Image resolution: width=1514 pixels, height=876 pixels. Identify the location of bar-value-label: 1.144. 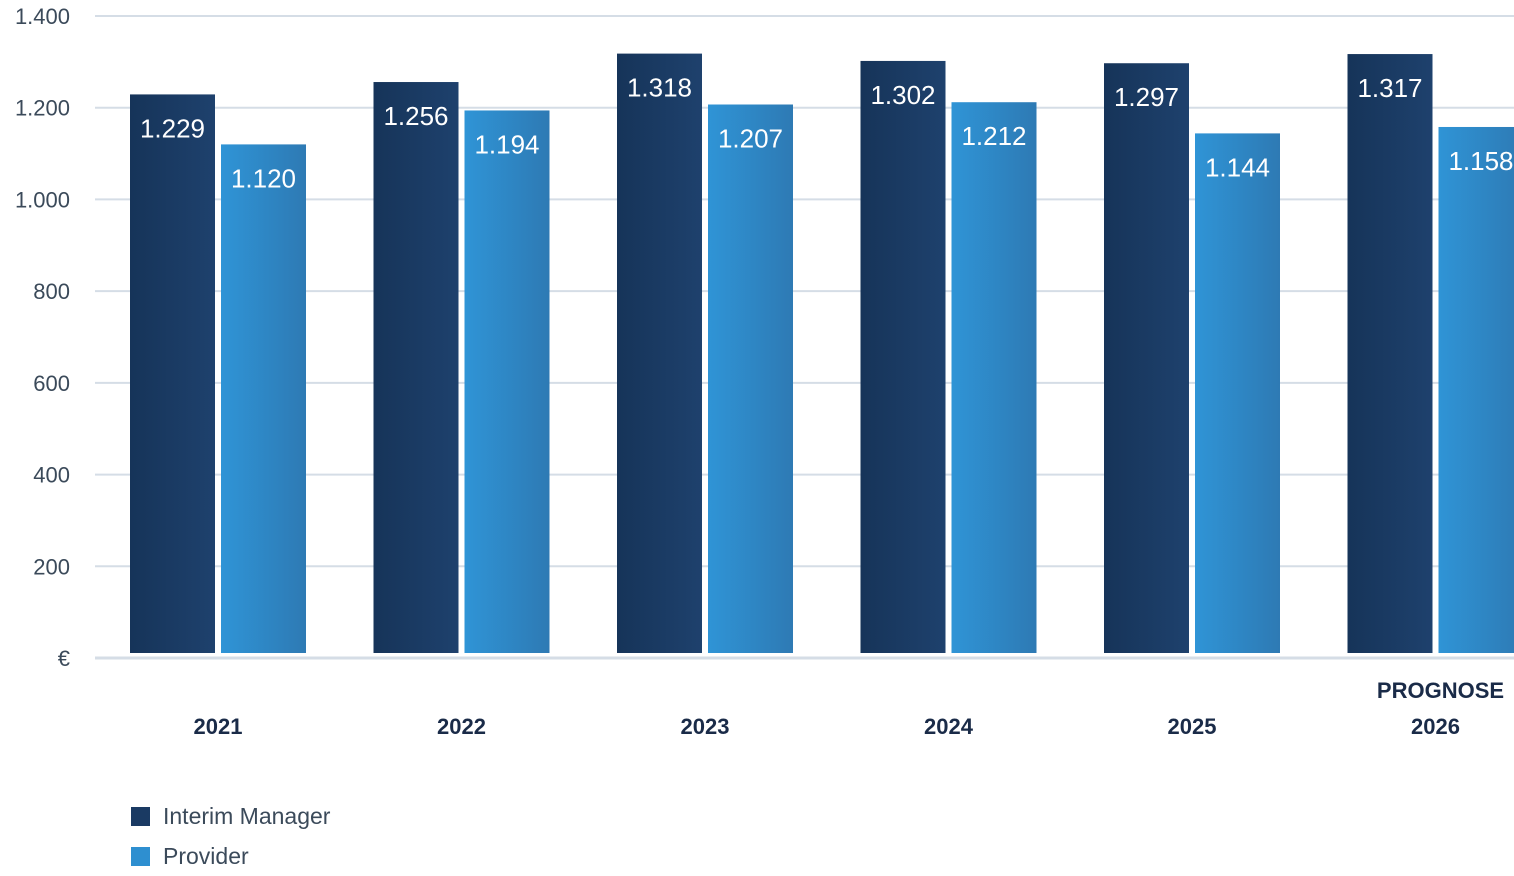
(1237, 167).